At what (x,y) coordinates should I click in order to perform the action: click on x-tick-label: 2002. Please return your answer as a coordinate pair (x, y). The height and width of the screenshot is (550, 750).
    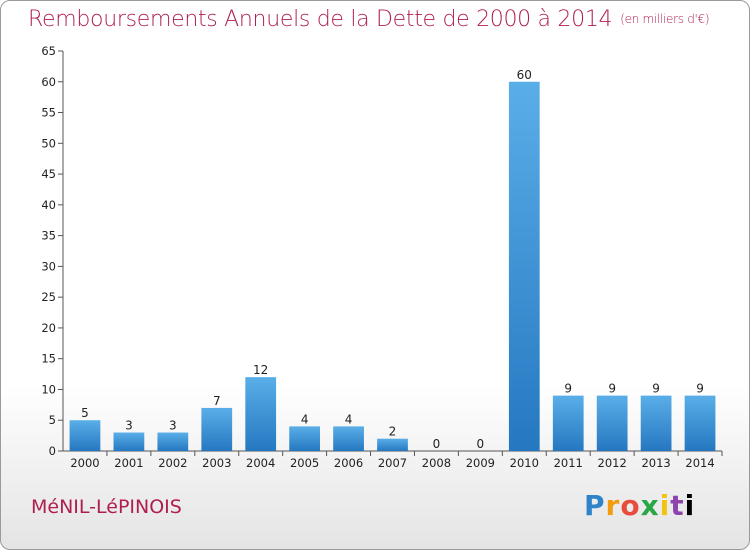
    Looking at the image, I should click on (172, 463).